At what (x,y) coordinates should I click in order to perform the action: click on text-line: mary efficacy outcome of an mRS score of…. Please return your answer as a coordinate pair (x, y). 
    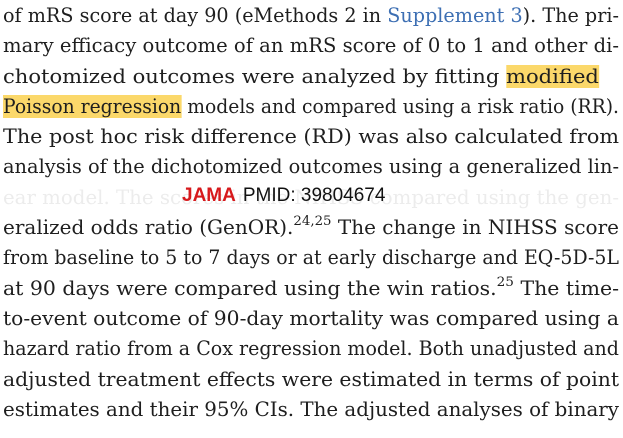
    Looking at the image, I should click on (312, 46).